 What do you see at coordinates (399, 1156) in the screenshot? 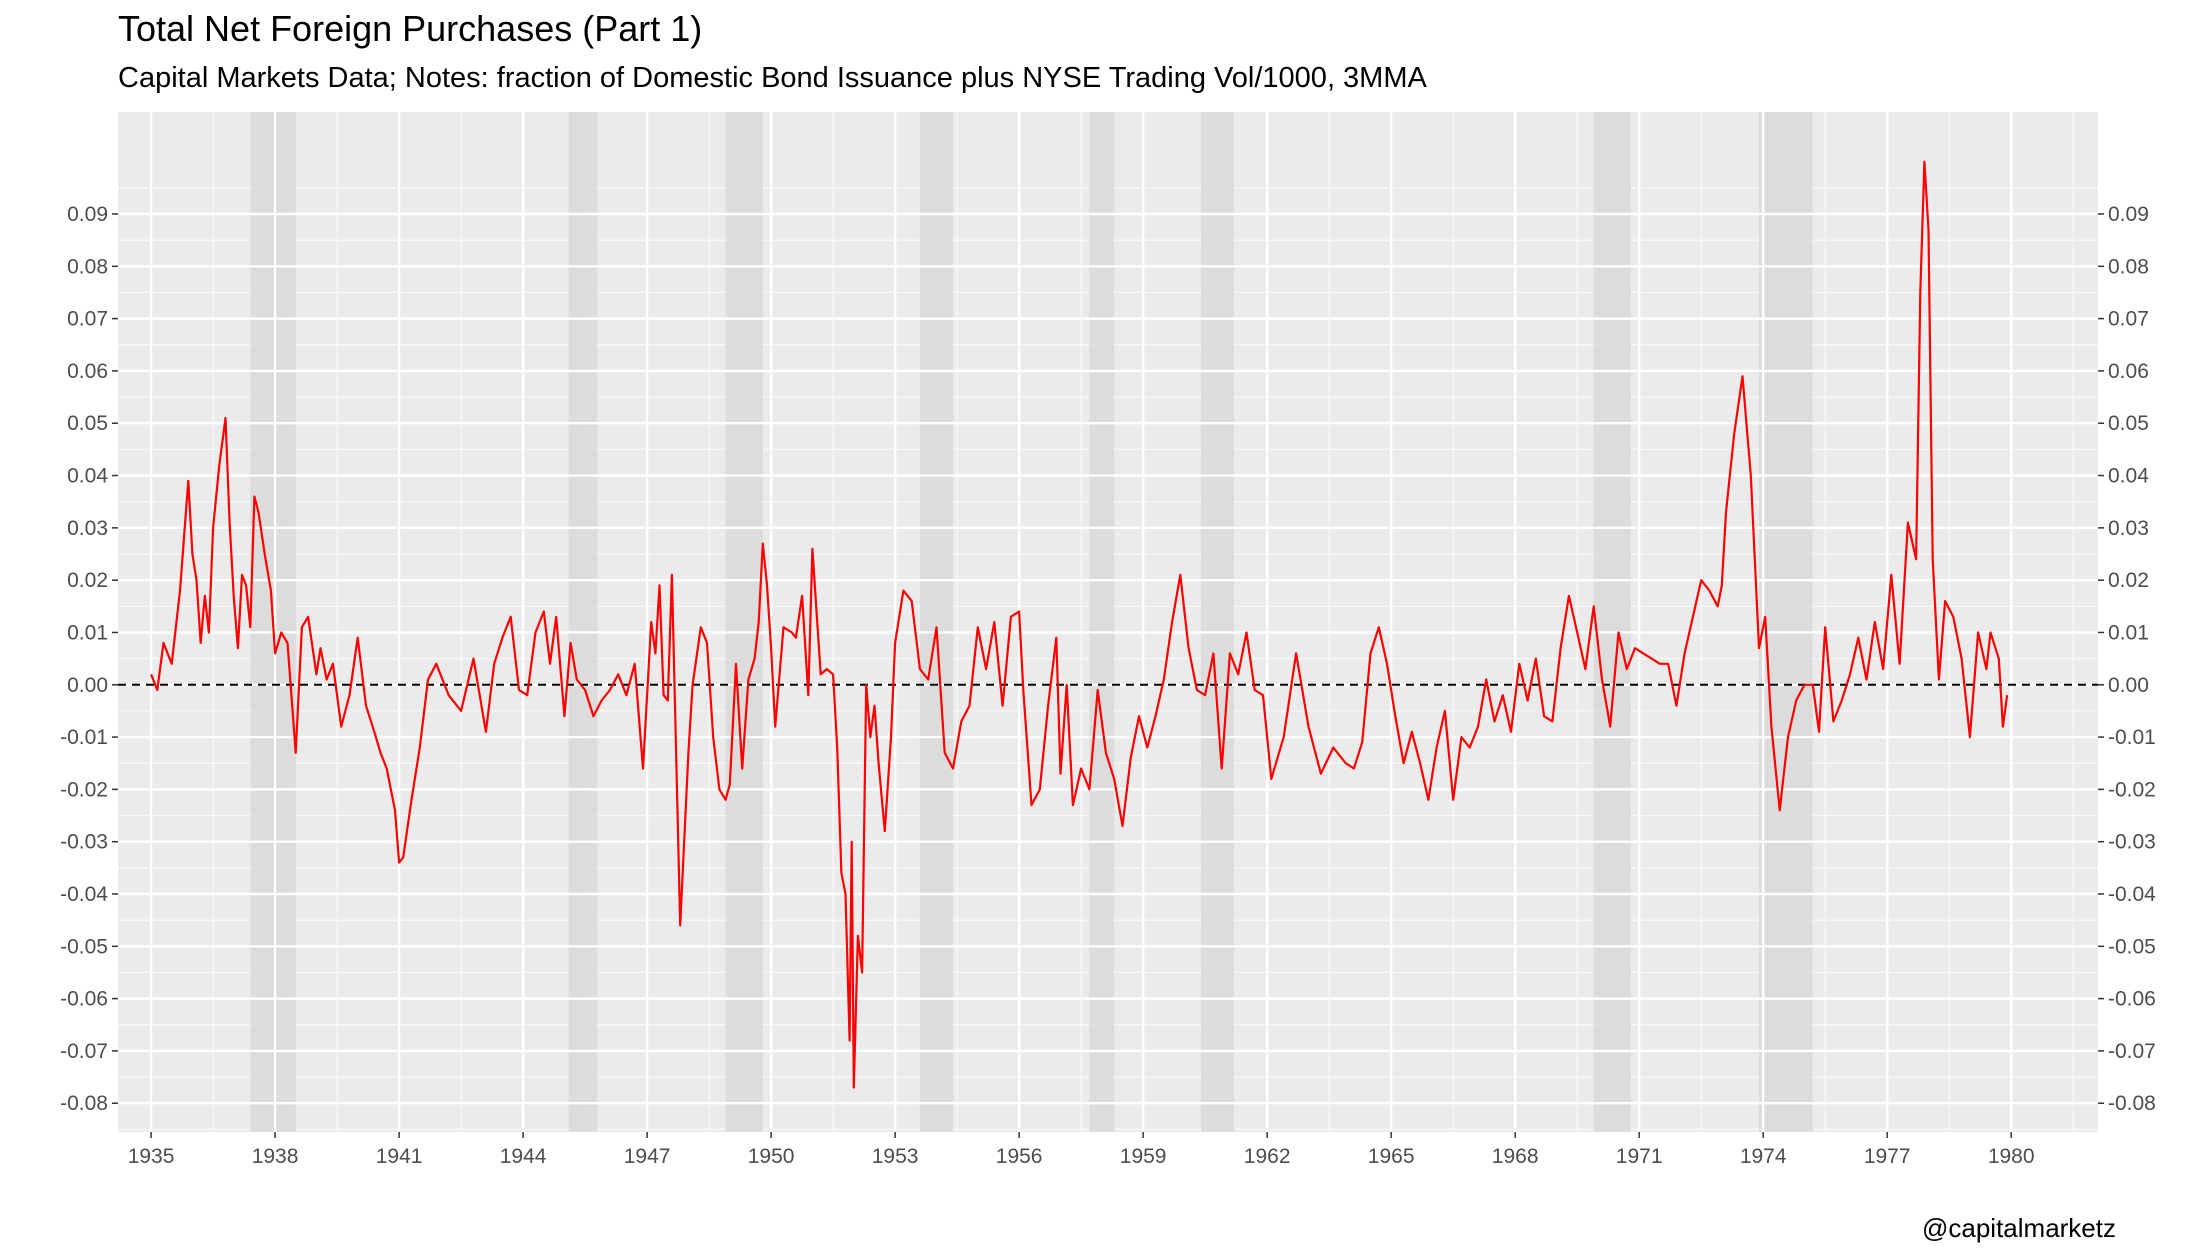
I see `x-tick-label: 1941` at bounding box center [399, 1156].